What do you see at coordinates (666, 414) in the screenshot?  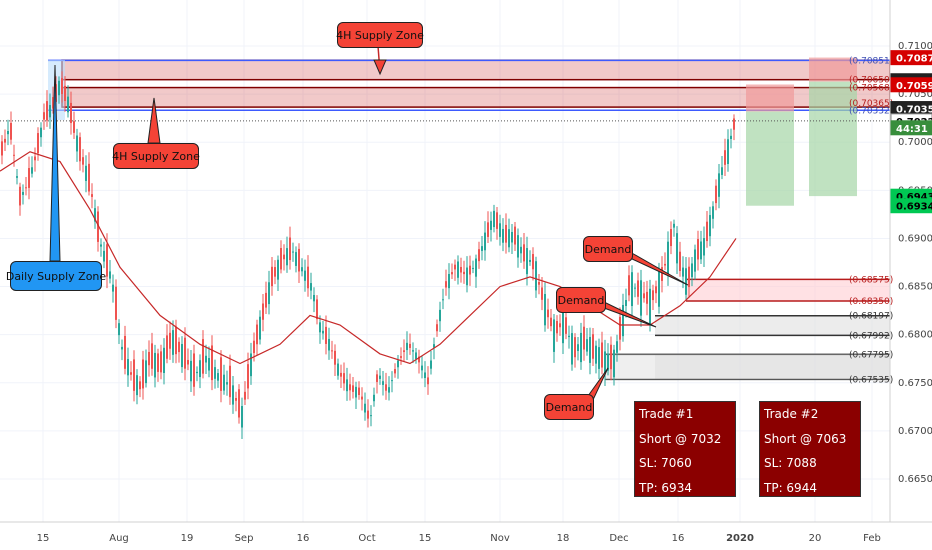 I see `trade-1-title: Trade #1` at bounding box center [666, 414].